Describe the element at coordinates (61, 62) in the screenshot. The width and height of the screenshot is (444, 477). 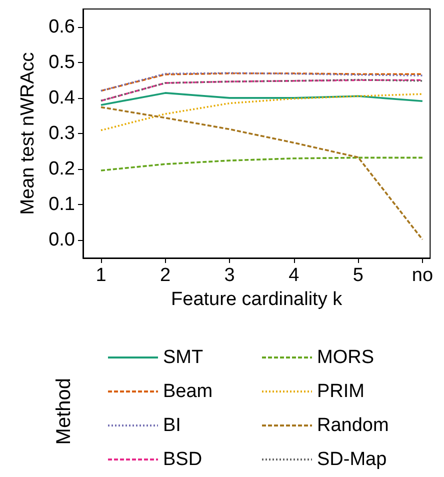
I see `y-tick-label: 0.5` at that location.